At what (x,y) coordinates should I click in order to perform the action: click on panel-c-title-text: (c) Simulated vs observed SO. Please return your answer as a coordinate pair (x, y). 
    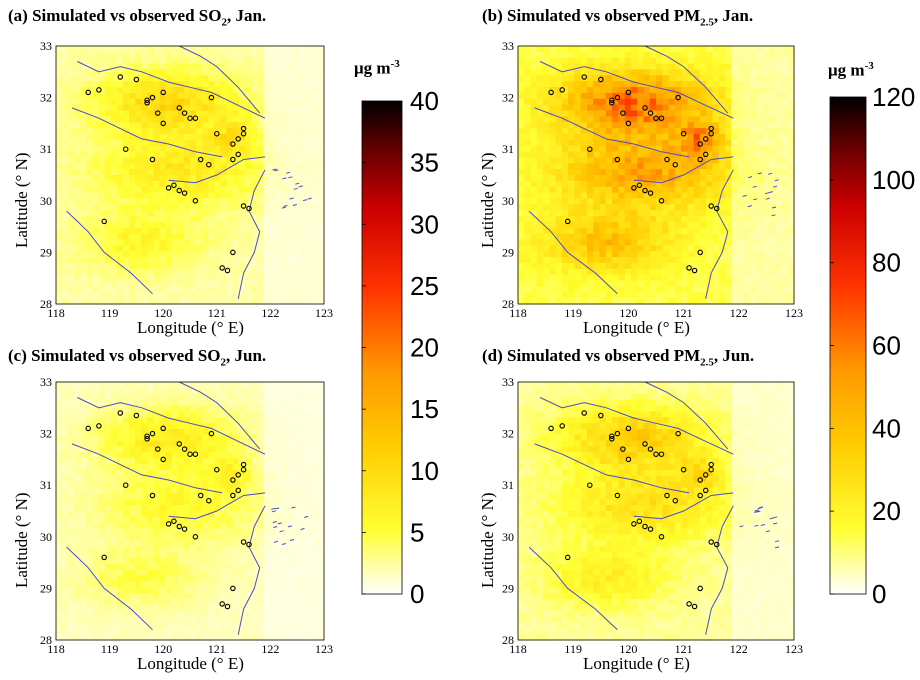
    Looking at the image, I should click on (114, 355).